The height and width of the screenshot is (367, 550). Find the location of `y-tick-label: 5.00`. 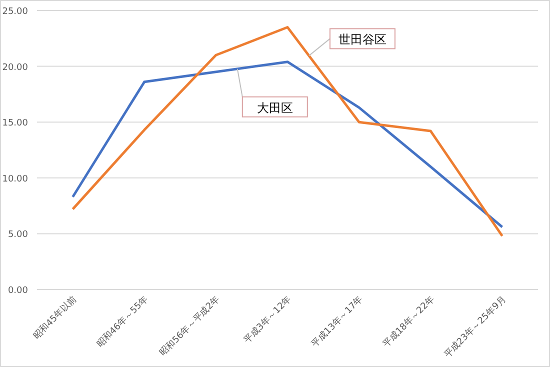

y-tick-label: 5.00 is located at coordinates (18, 235).